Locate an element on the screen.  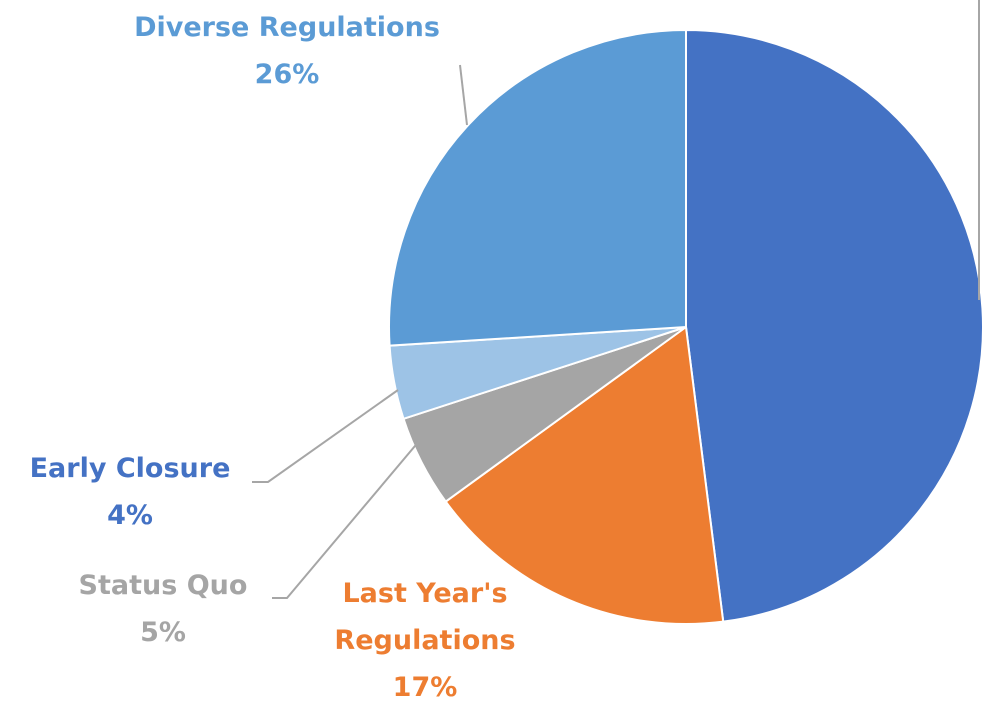
data-label: Last Year's Regulations 17% is located at coordinates (425, 636).